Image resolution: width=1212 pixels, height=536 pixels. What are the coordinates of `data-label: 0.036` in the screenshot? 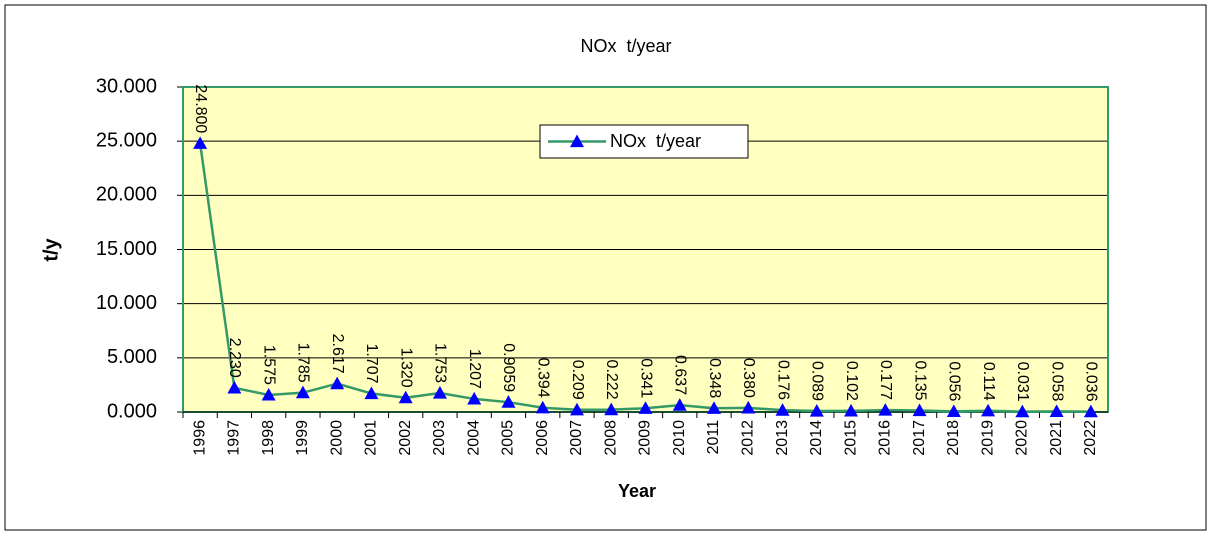 It's located at (1091, 382).